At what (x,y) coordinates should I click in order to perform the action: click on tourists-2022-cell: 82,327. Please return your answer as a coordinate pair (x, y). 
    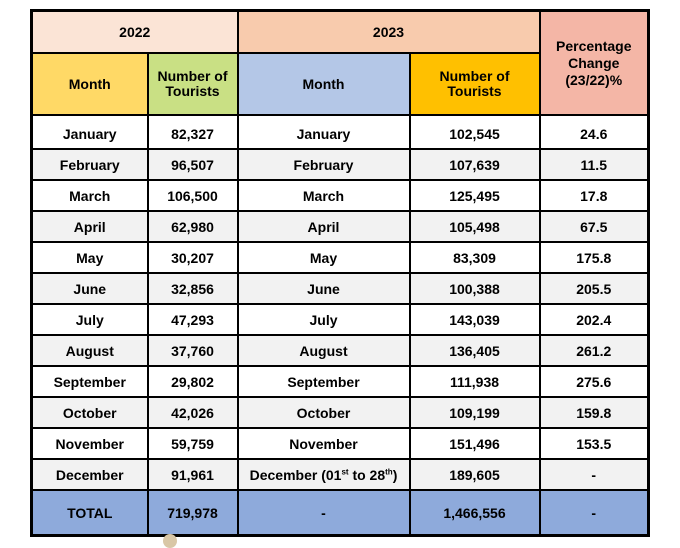
    Looking at the image, I should click on (192, 132).